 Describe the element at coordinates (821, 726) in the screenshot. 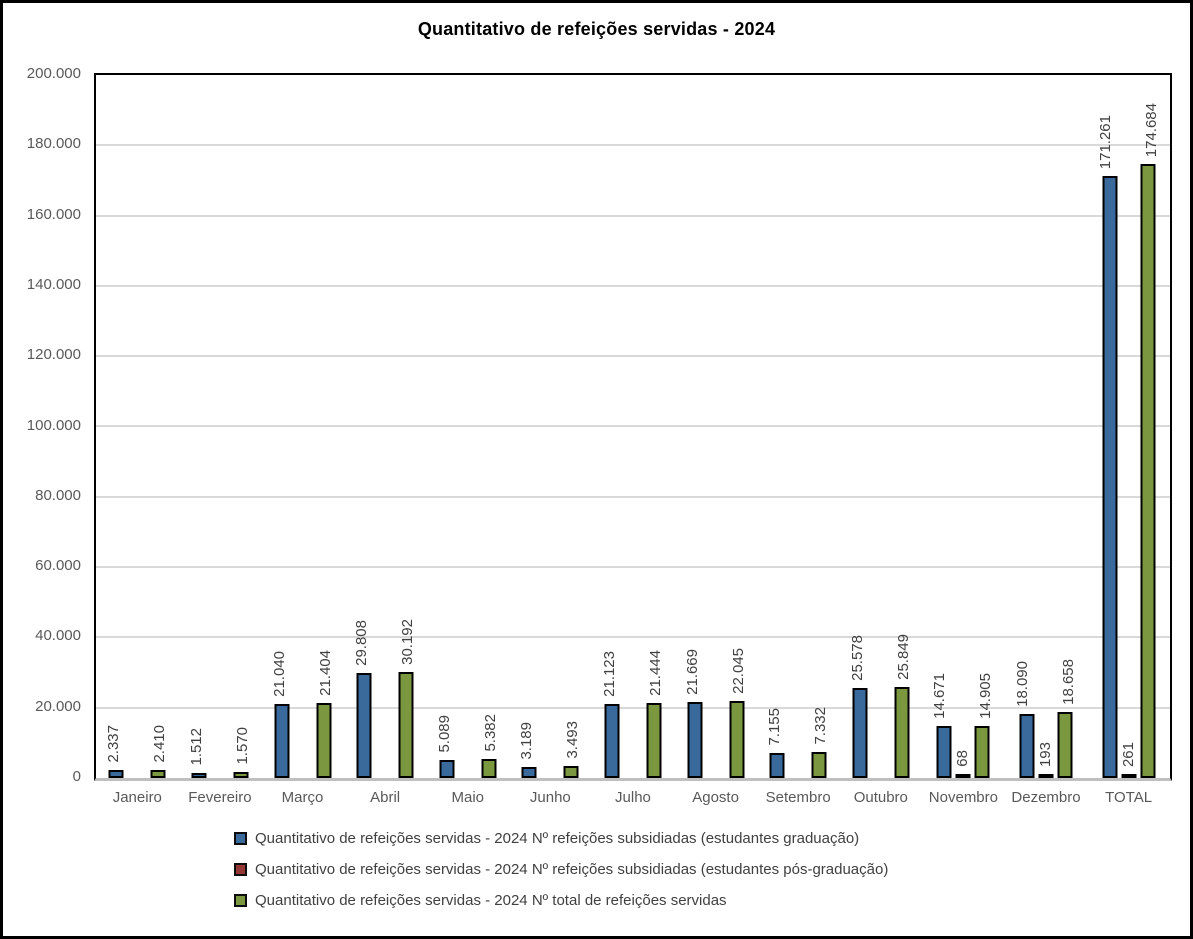

I see `bar-data-label: 7.332` at that location.